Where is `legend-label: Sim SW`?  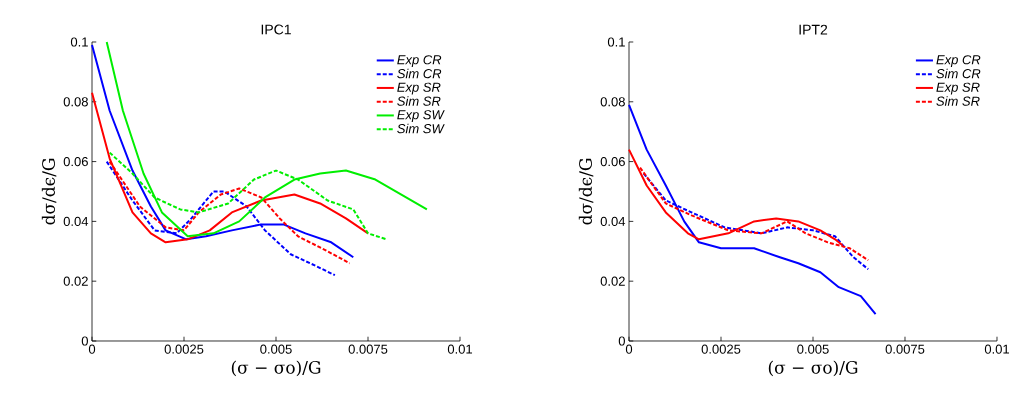
legend-label: Sim SW is located at coordinates (421, 128).